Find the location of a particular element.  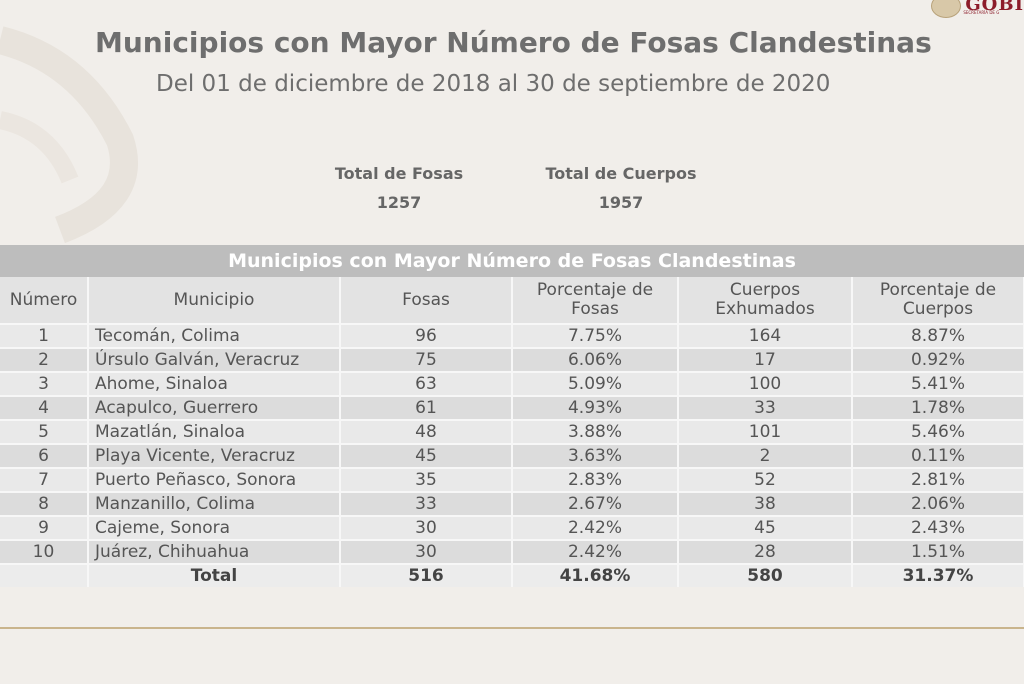

cell-pct-fosas: 7.75% is located at coordinates (595, 335).